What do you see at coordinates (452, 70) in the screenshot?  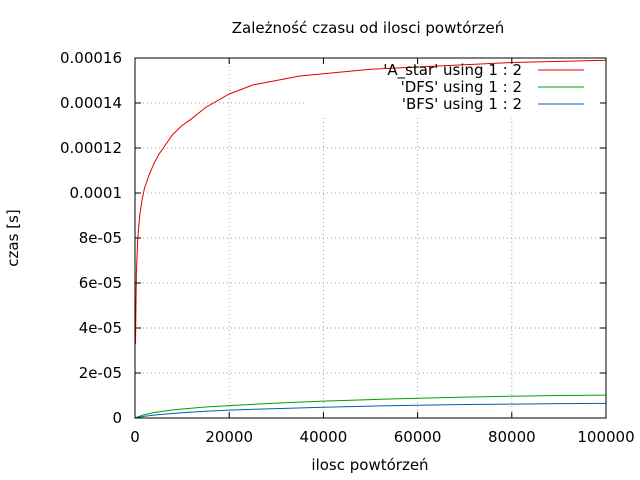 I see `legend-label: 'A_star' using 1 : 2` at bounding box center [452, 70].